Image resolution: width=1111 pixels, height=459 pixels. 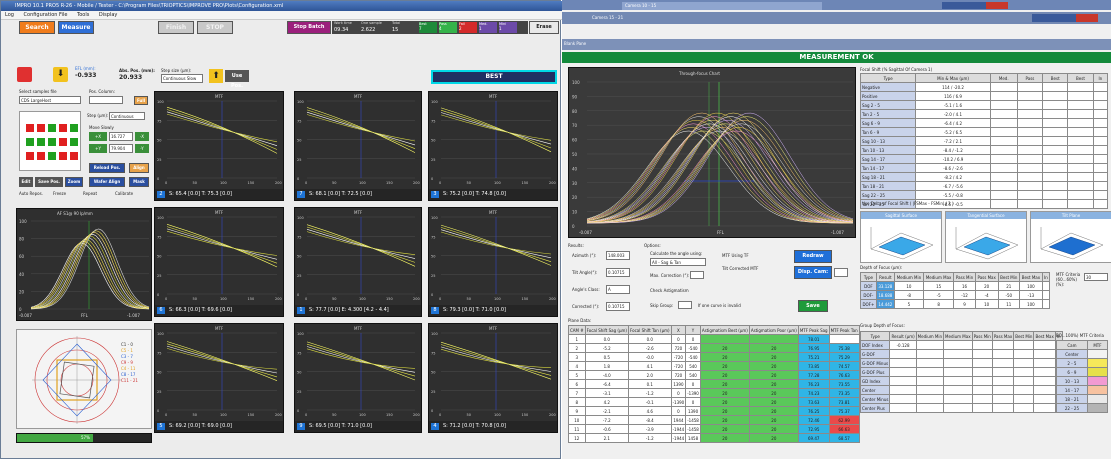 I want to click on move-x-minus-button: -X, so click(x=142, y=136).